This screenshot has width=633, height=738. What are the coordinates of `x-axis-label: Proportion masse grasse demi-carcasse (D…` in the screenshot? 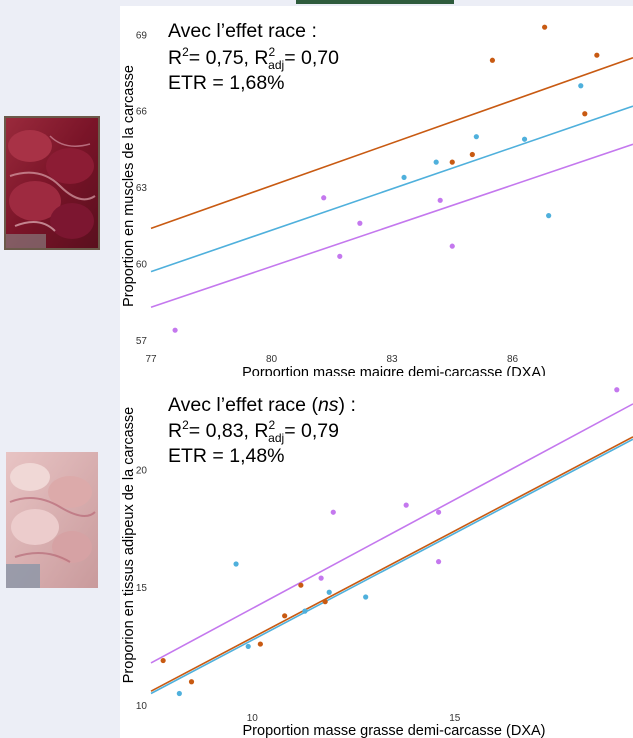 It's located at (394, 730).